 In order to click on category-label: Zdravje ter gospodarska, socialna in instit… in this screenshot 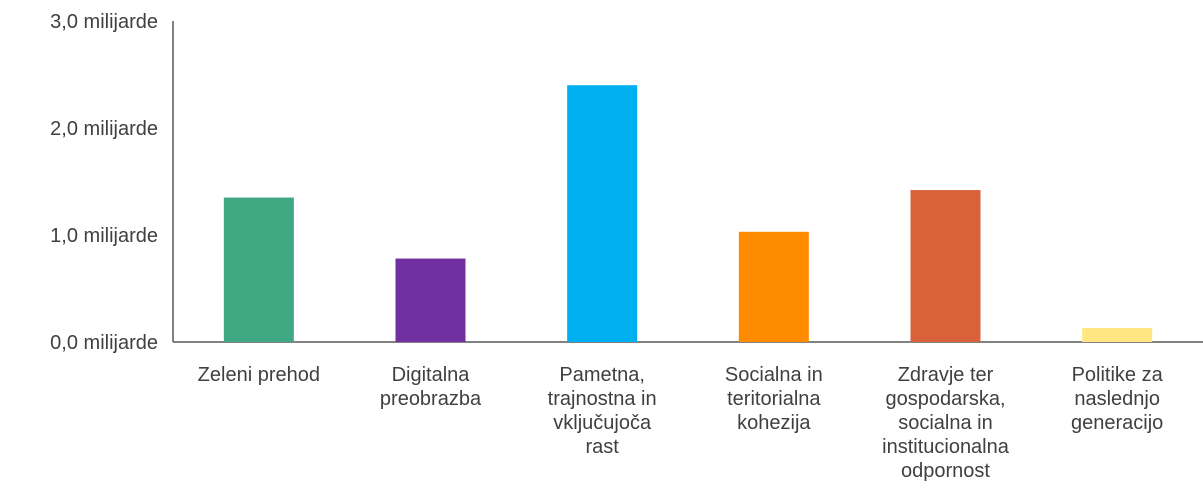, I will do `click(946, 423)`.